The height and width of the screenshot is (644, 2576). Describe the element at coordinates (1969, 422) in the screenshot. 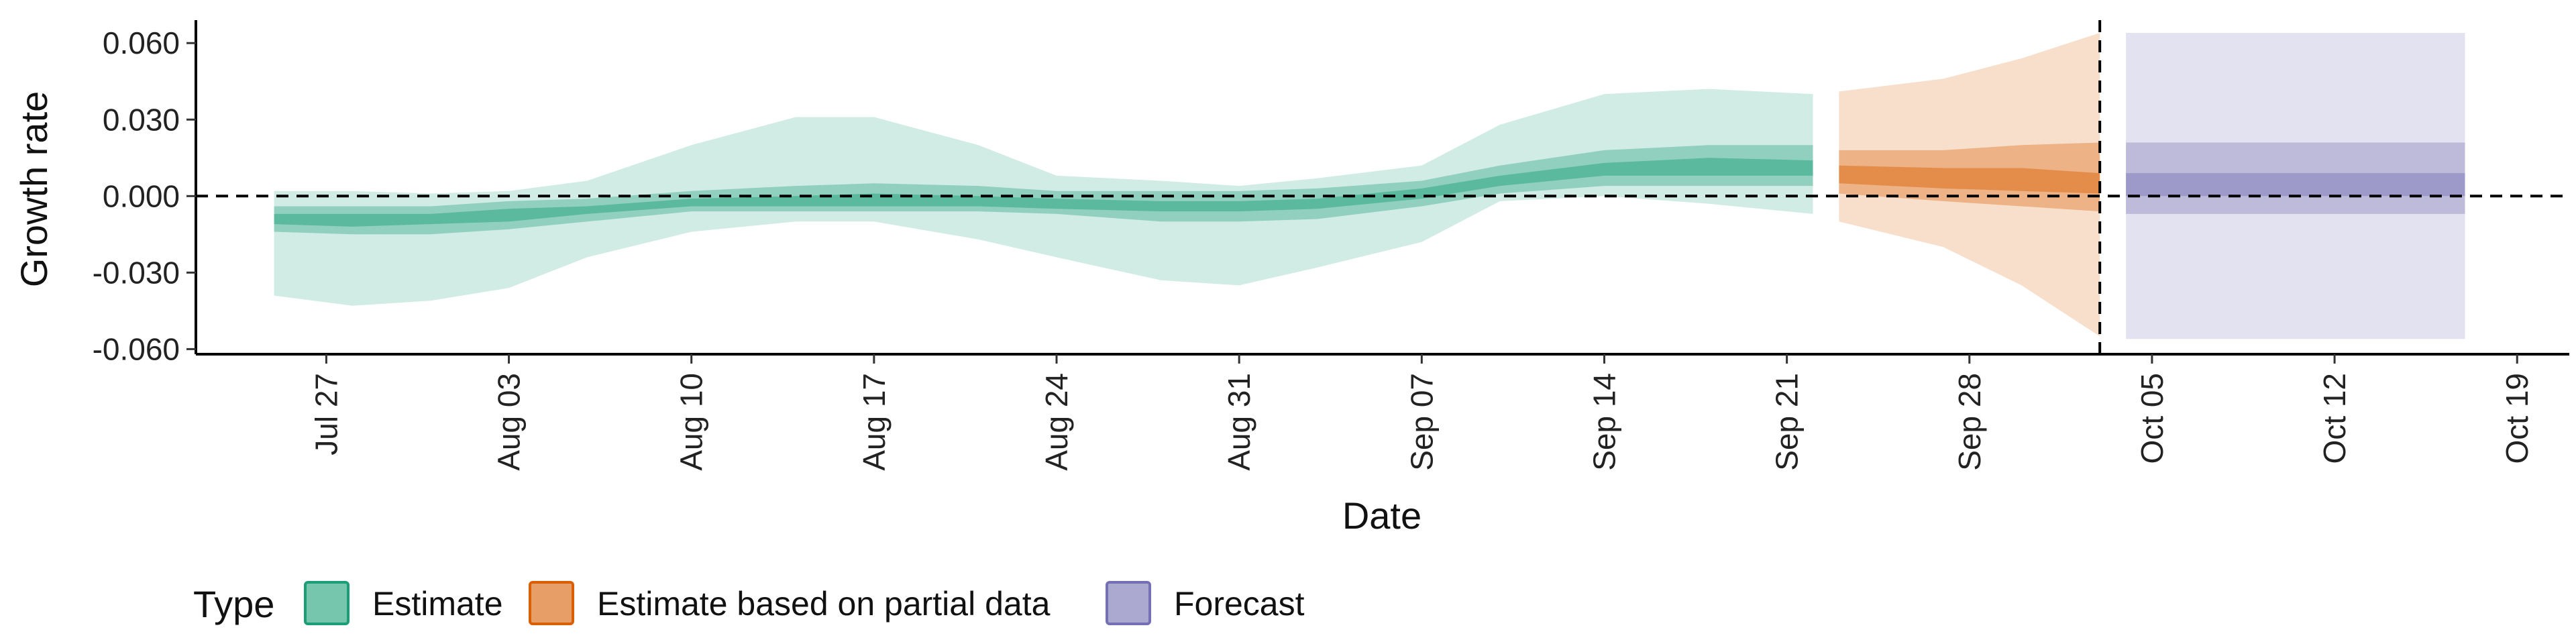

I see `x-tick-label: Sep 28` at that location.